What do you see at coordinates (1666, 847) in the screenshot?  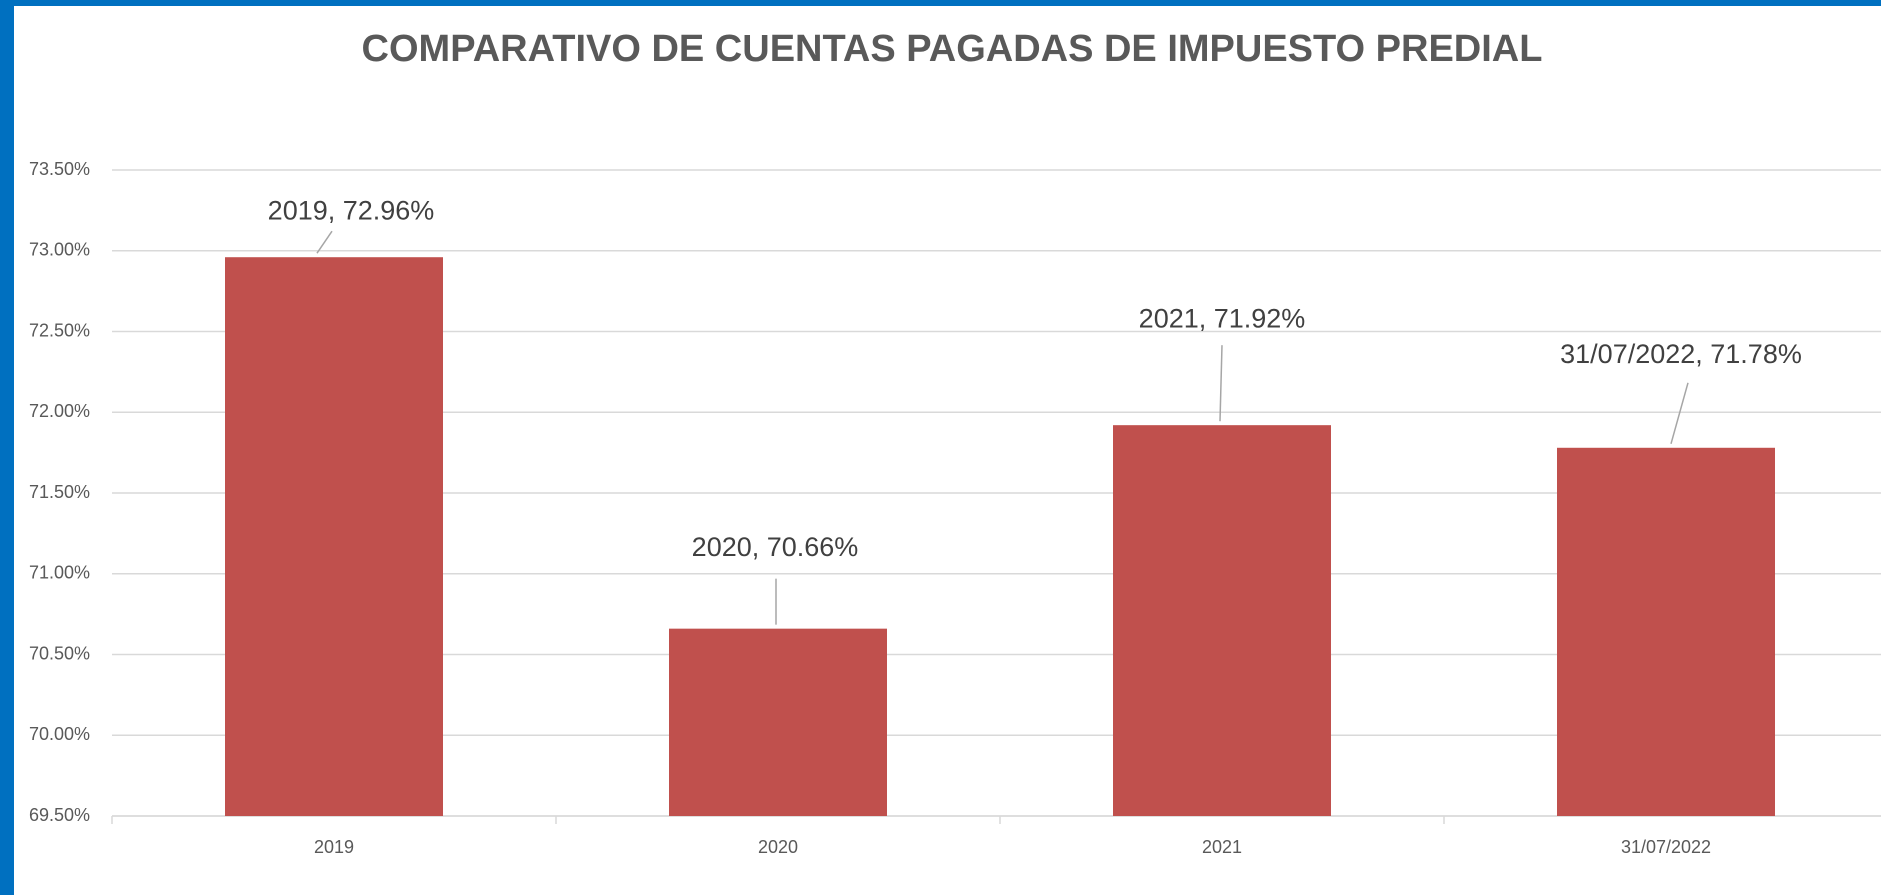 I see `x-tick-label: 31/07/2022` at bounding box center [1666, 847].